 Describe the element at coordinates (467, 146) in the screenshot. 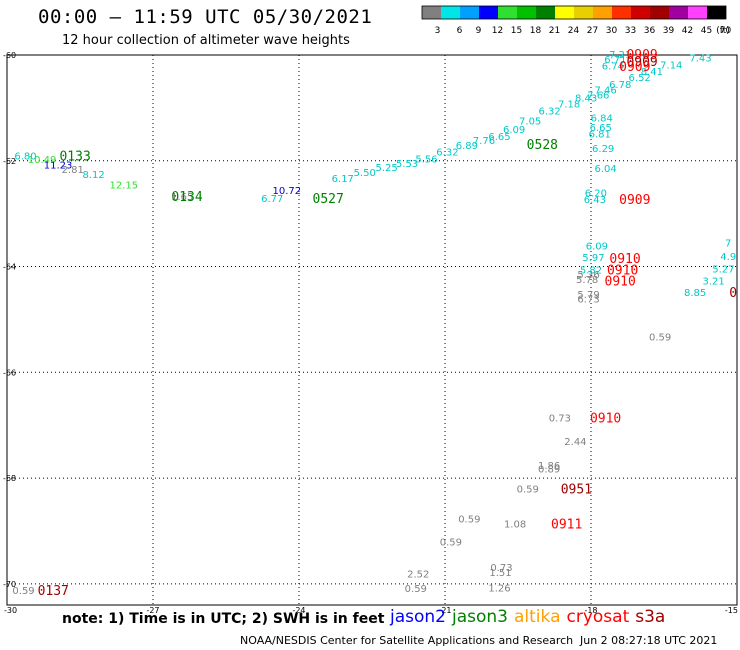

I see `wave-height-label: 6.89` at that location.